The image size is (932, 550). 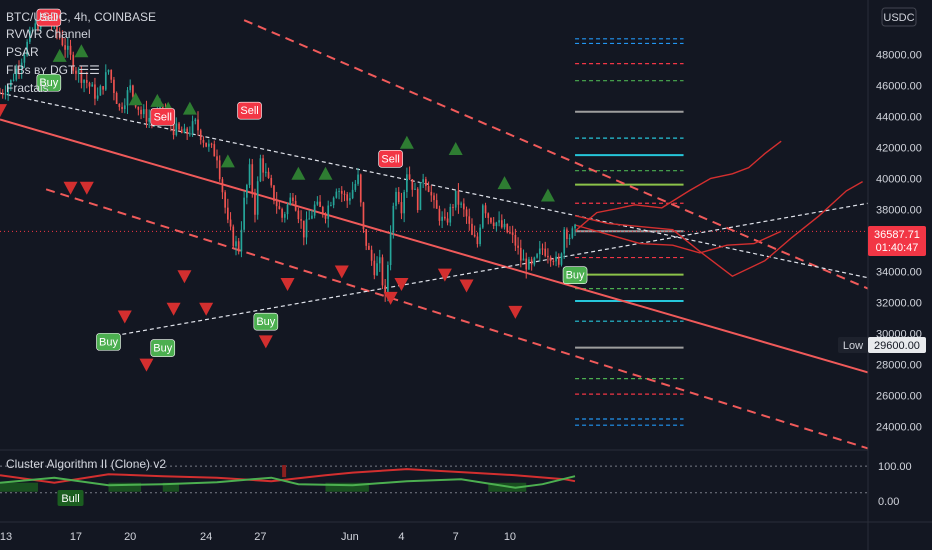 What do you see at coordinates (678, 186) in the screenshot?
I see `projection-upper` at bounding box center [678, 186].